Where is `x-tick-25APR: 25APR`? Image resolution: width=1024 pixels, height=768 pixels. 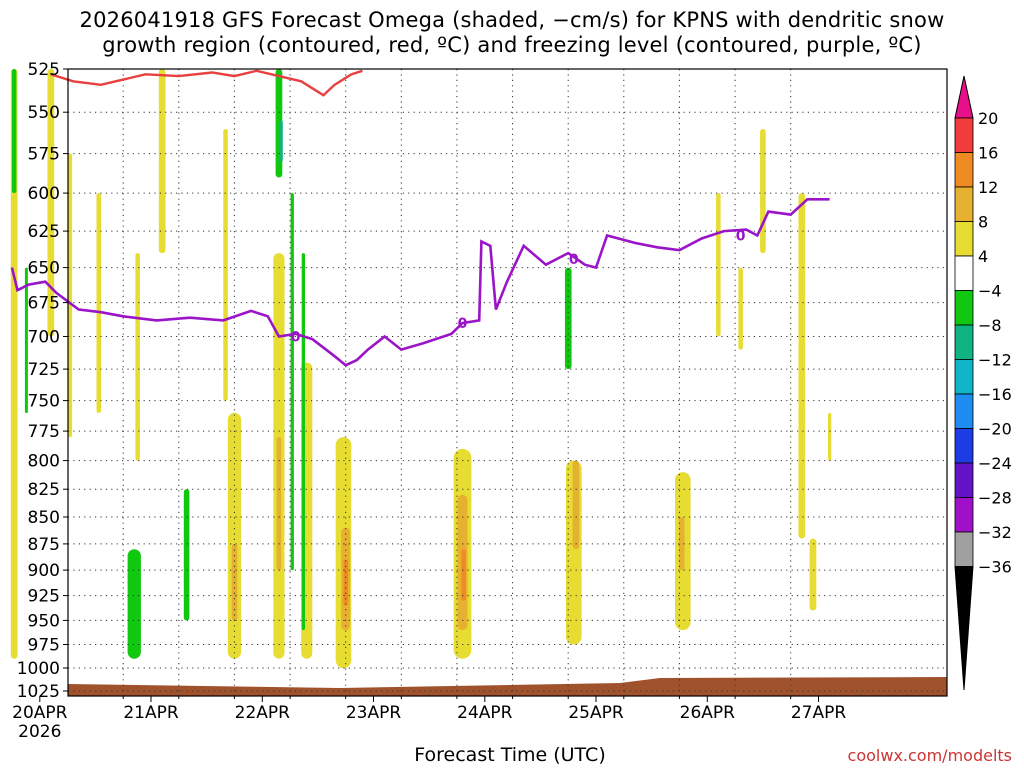 x-tick-25APR: 25APR is located at coordinates (596, 713).